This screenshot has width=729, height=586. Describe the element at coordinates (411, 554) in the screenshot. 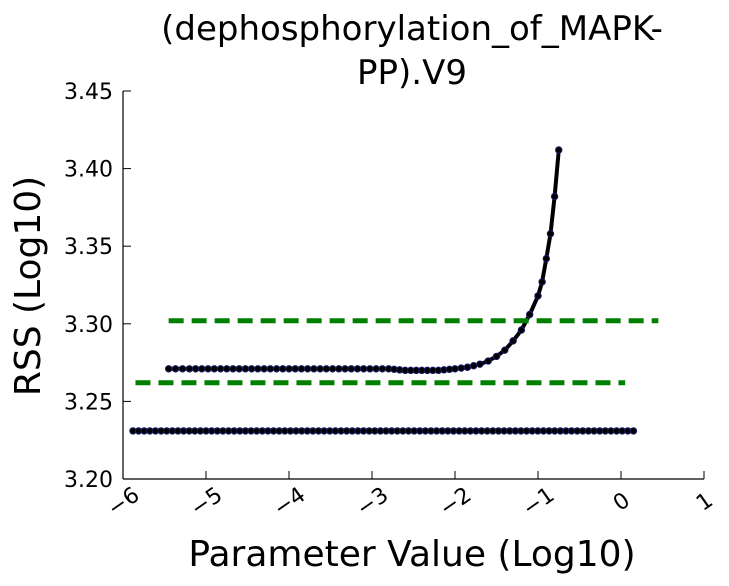

I see `x-axis-label: Parameter Value (Log10)` at that location.